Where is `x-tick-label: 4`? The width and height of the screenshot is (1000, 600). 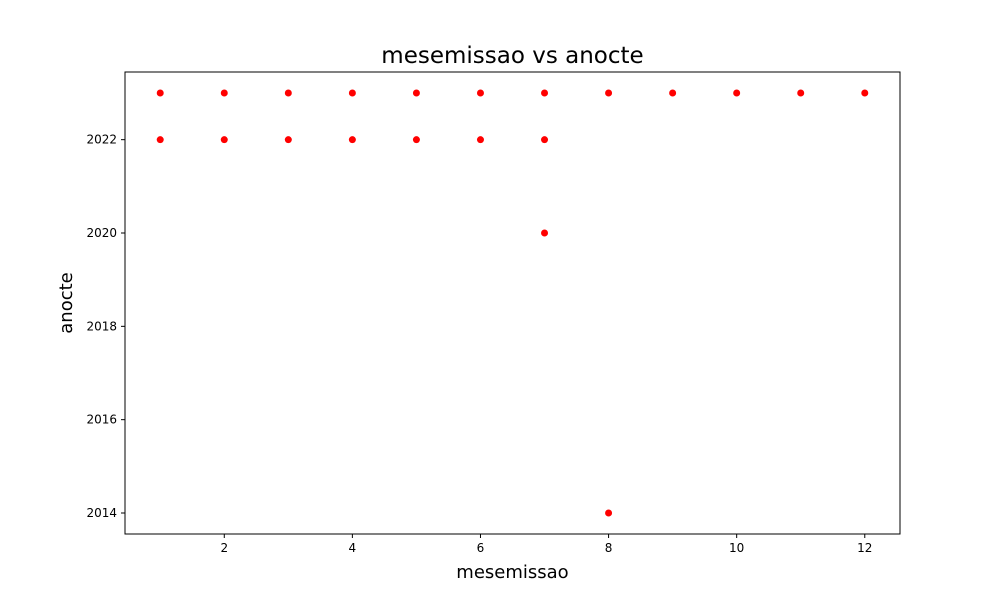
x-tick-label: 4 is located at coordinates (353, 548).